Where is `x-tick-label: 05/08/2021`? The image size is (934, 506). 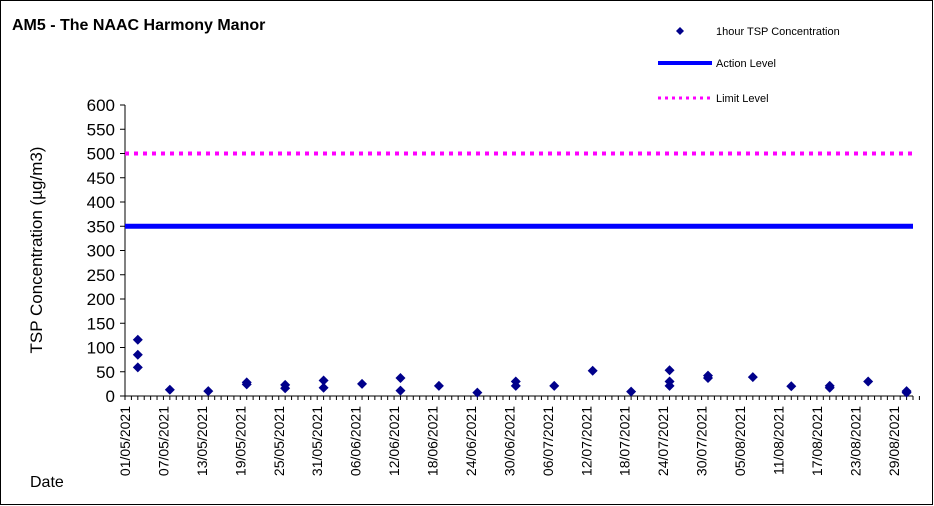
x-tick-label: 05/08/2021 is located at coordinates (740, 441).